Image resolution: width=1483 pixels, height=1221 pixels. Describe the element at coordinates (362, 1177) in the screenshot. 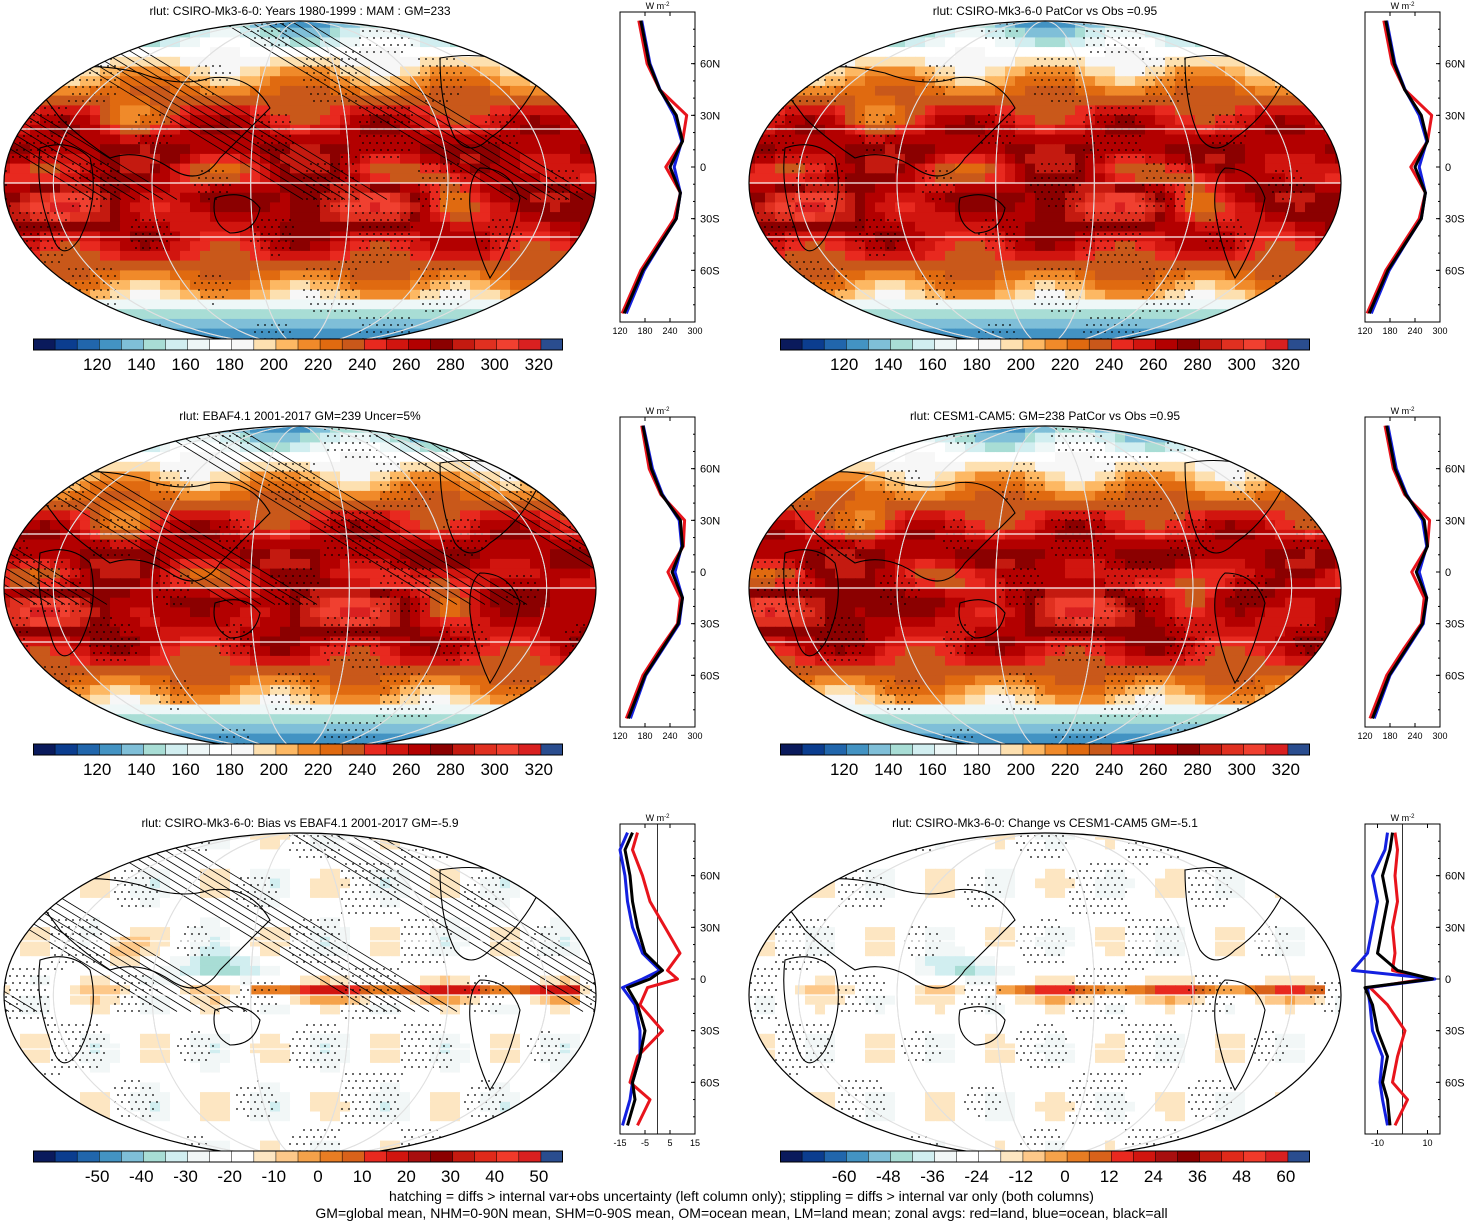

I see `colorbar-tick-label: 10` at that location.